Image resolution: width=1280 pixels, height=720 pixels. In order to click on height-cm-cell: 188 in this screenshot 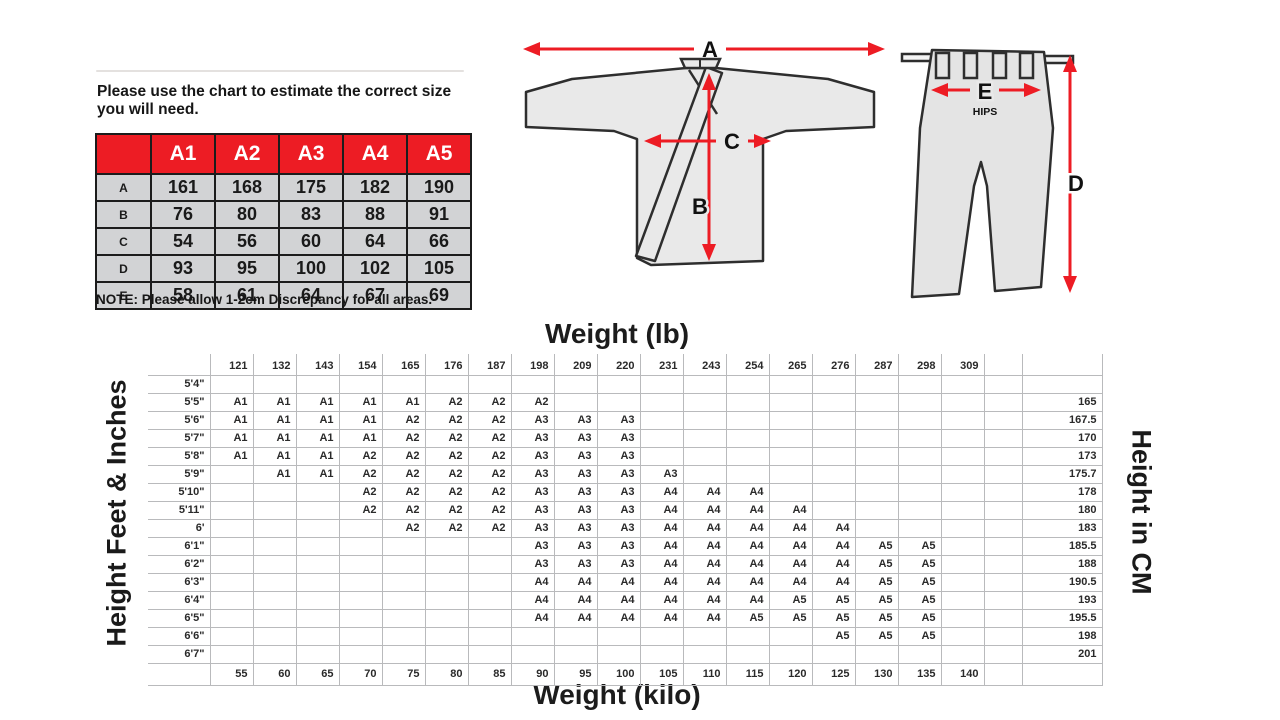, I will do `click(1062, 564)`.